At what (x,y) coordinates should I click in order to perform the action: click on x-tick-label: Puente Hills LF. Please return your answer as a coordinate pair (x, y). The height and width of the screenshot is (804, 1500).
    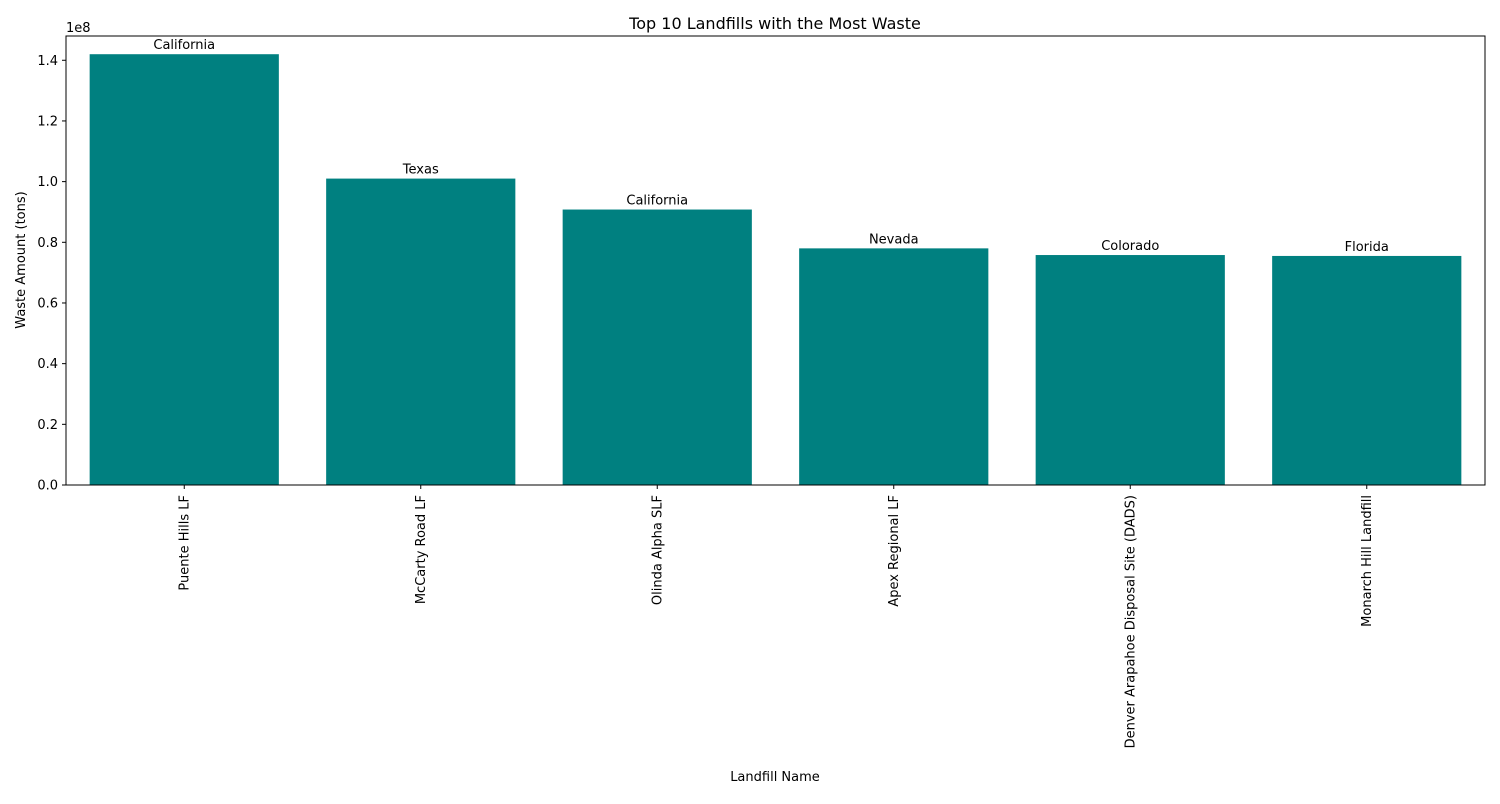
    Looking at the image, I should click on (184, 543).